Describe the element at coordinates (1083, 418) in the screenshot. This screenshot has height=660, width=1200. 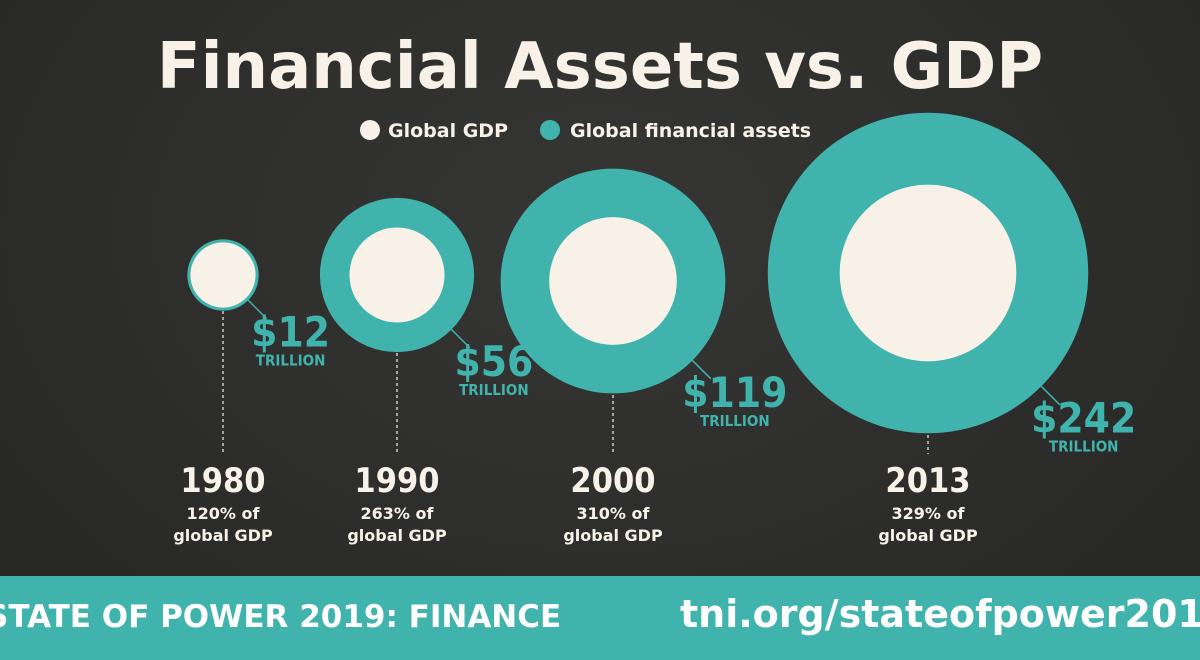
I see `value-label-2013: $242` at that location.